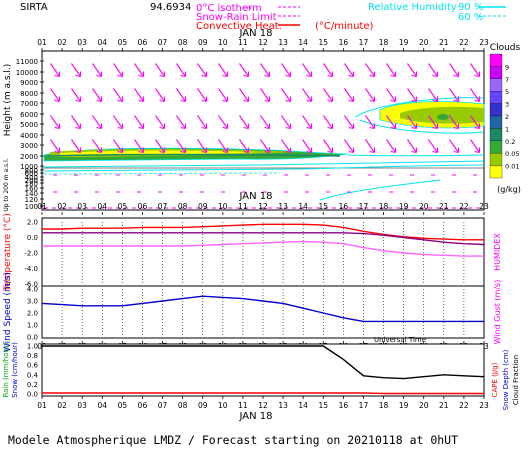  I want to click on cloud-layers, so click(264, 129).